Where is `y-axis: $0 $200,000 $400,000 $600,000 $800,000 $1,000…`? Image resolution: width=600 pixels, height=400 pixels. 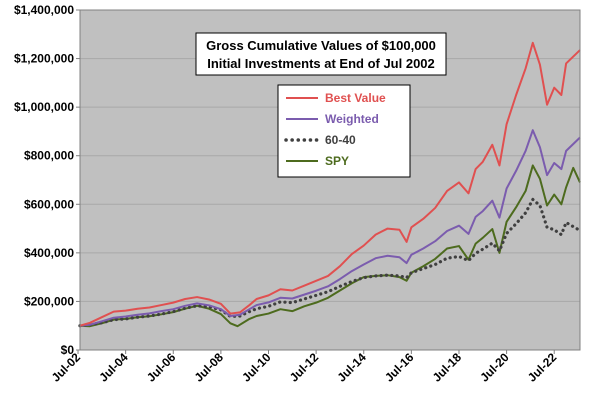
y-axis: $0 $200,000 $400,000 $600,000 $800,000 $1,000… is located at coordinates (47, 180).